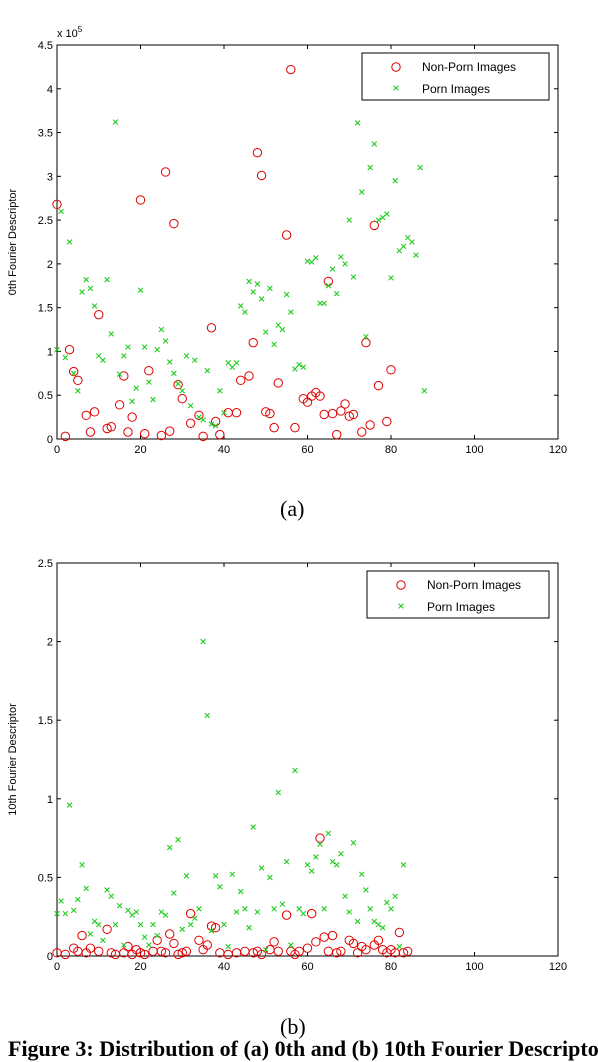 Image resolution: width=598 pixels, height=1062 pixels. What do you see at coordinates (50, 643) in the screenshot?
I see `y-tick-label: 2` at bounding box center [50, 643].